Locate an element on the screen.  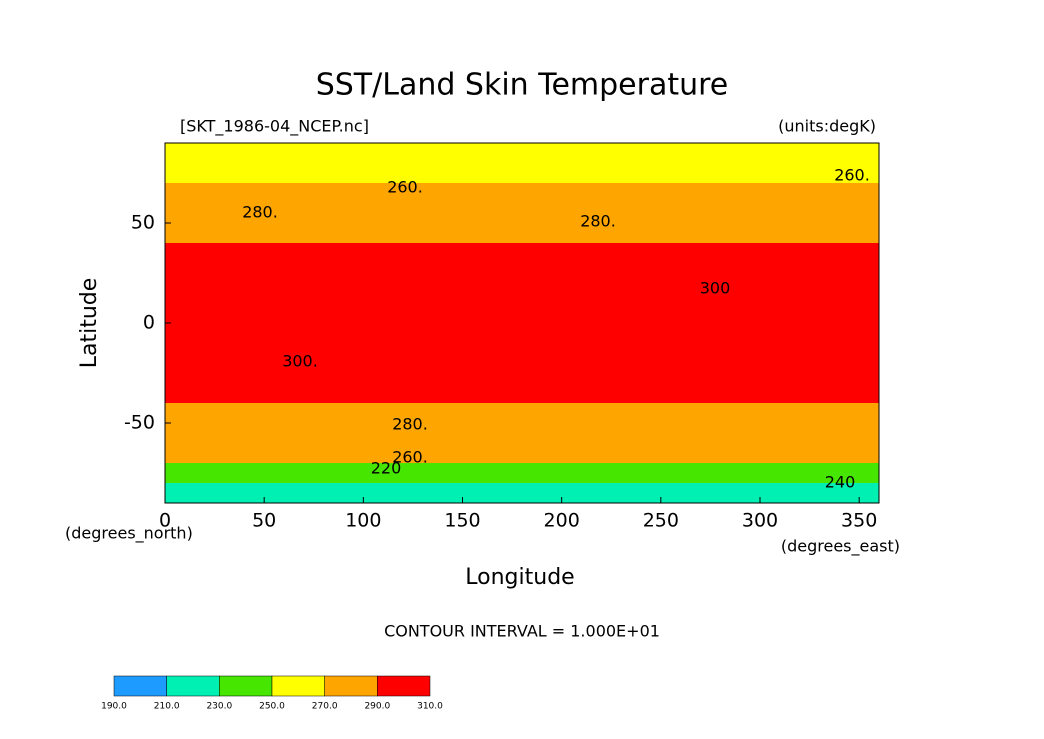
y-tick-label: 0 is located at coordinates (149, 323).